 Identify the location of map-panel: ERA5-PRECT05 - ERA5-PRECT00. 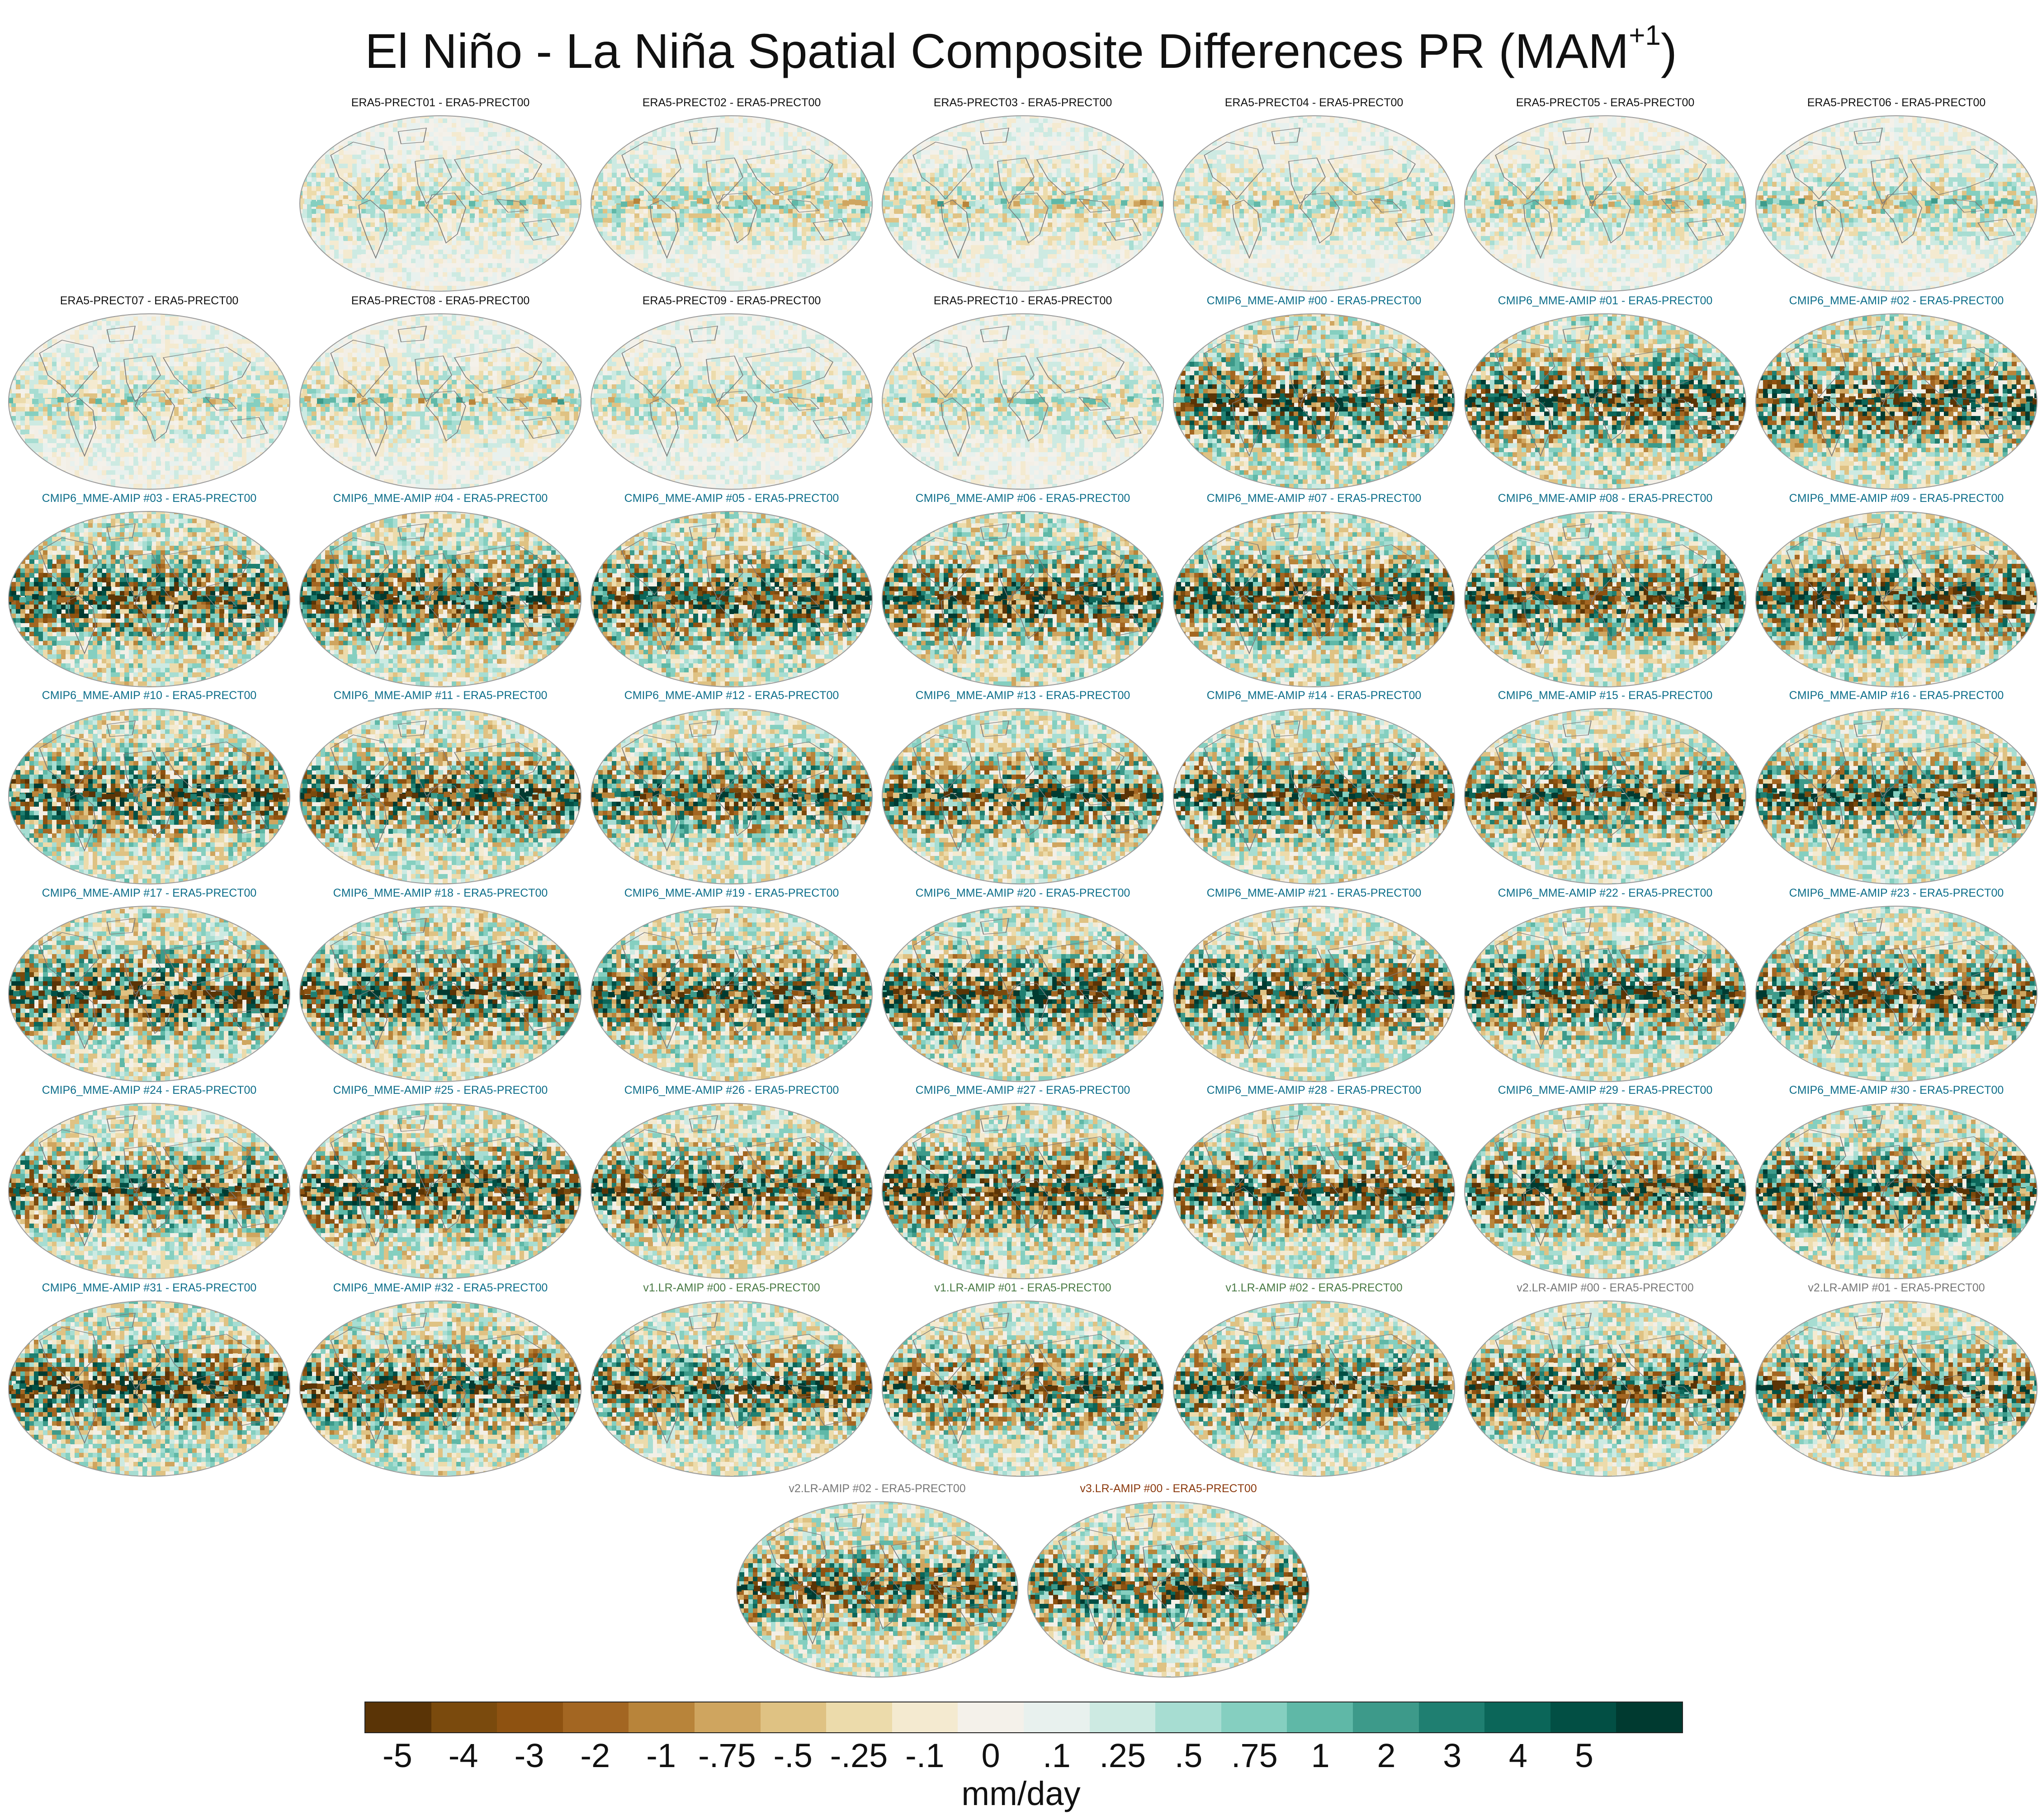
(1605, 195).